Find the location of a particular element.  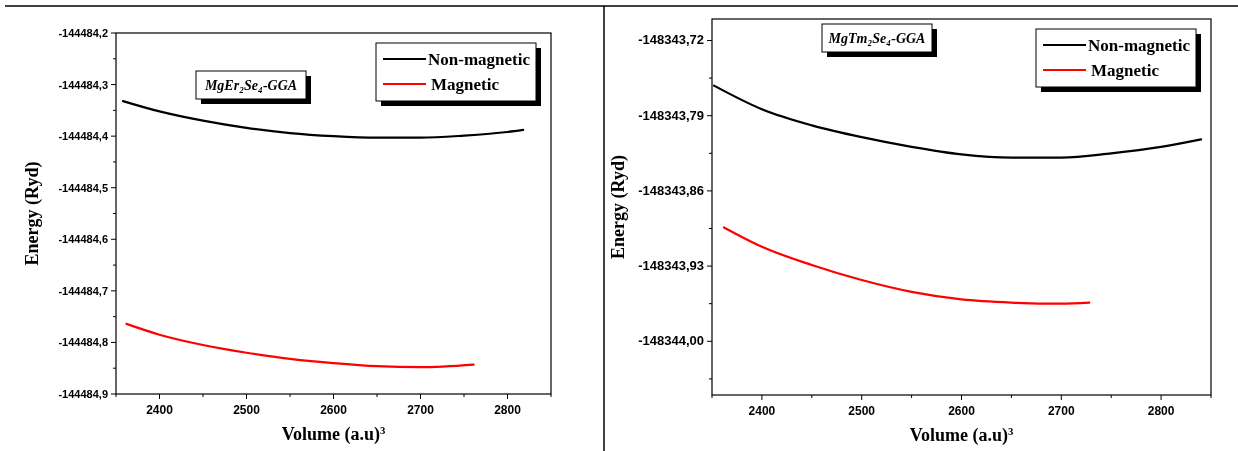

y-tick-label: -144484,8 is located at coordinates (83, 342).